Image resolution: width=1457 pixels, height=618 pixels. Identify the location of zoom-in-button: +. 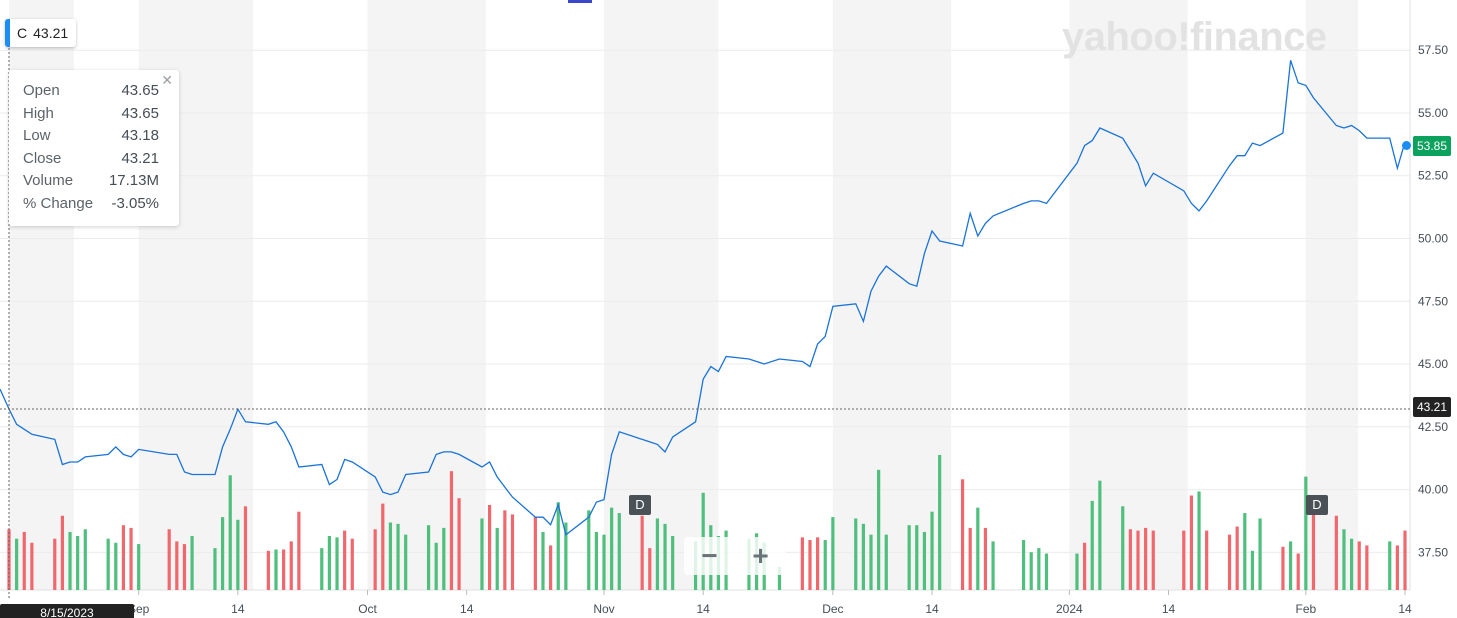
(760, 555).